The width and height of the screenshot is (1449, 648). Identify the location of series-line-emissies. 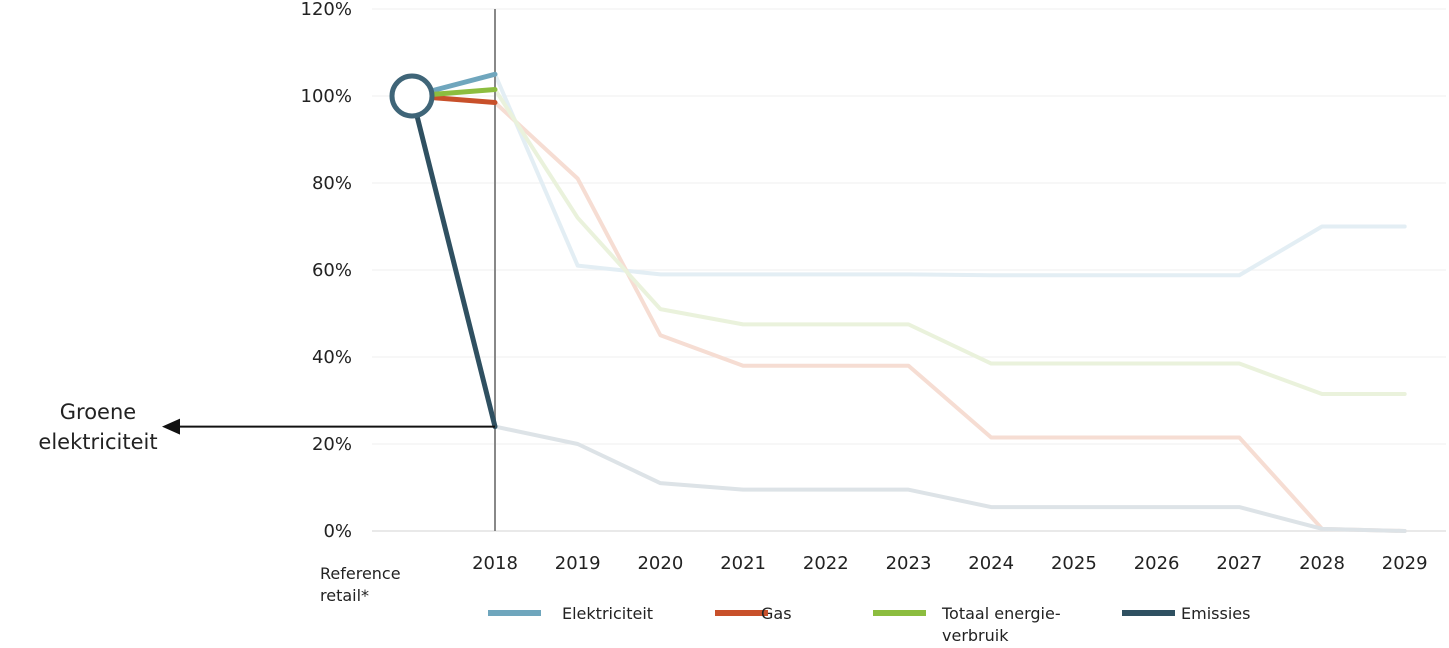
(453, 261).